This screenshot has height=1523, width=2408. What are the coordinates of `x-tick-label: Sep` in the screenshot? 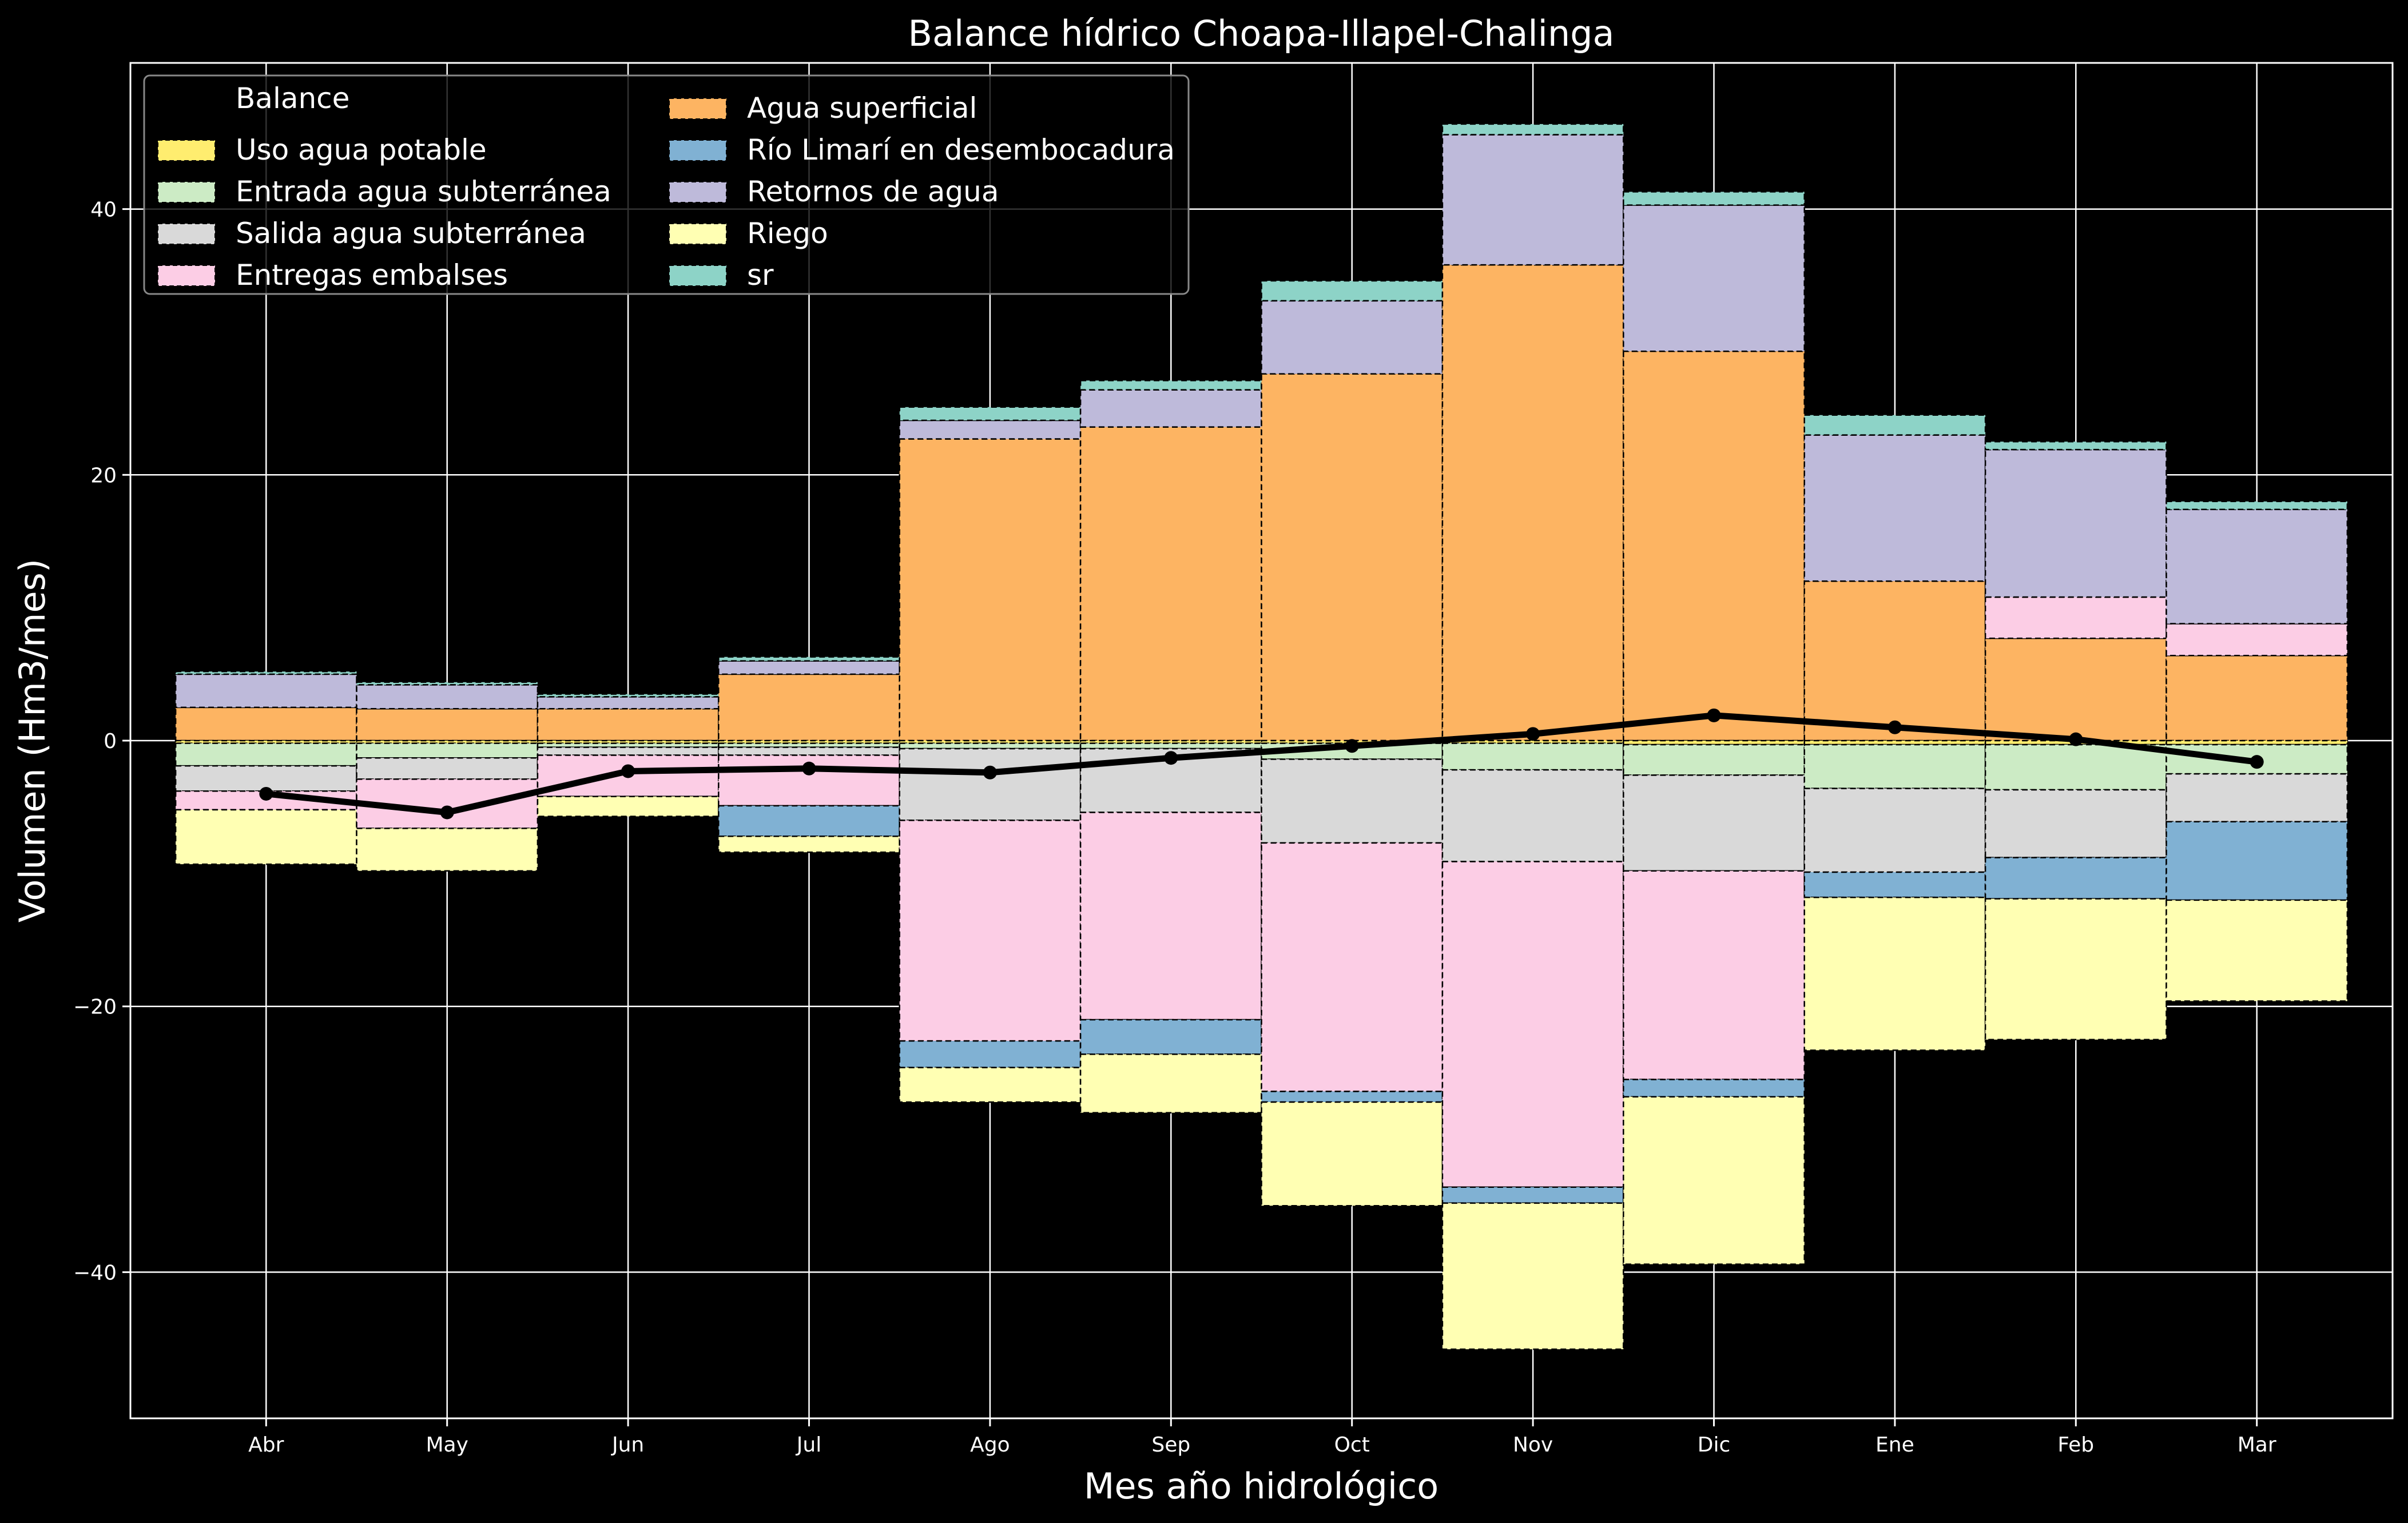 It's located at (1170, 1445).